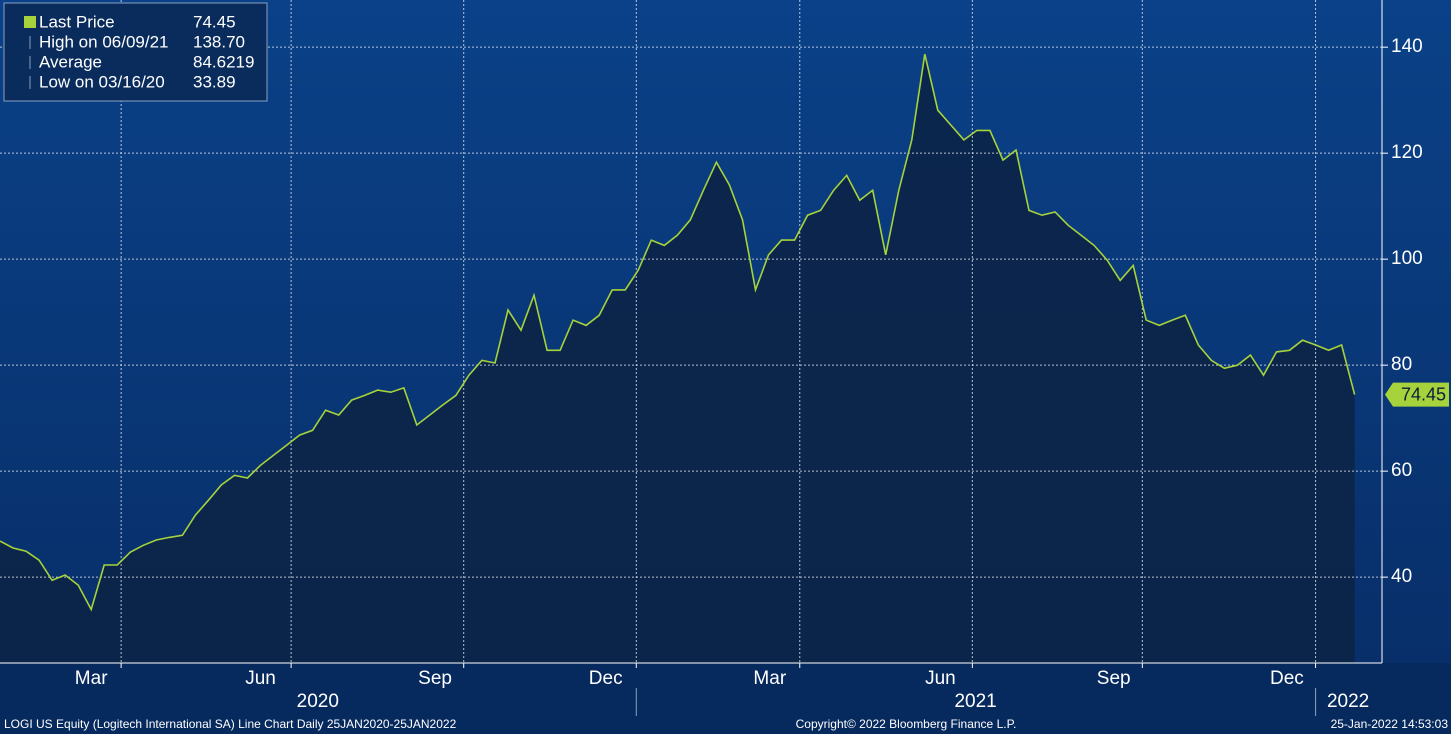 The width and height of the screenshot is (1451, 734). I want to click on legend-value: 138.70, so click(219, 41).